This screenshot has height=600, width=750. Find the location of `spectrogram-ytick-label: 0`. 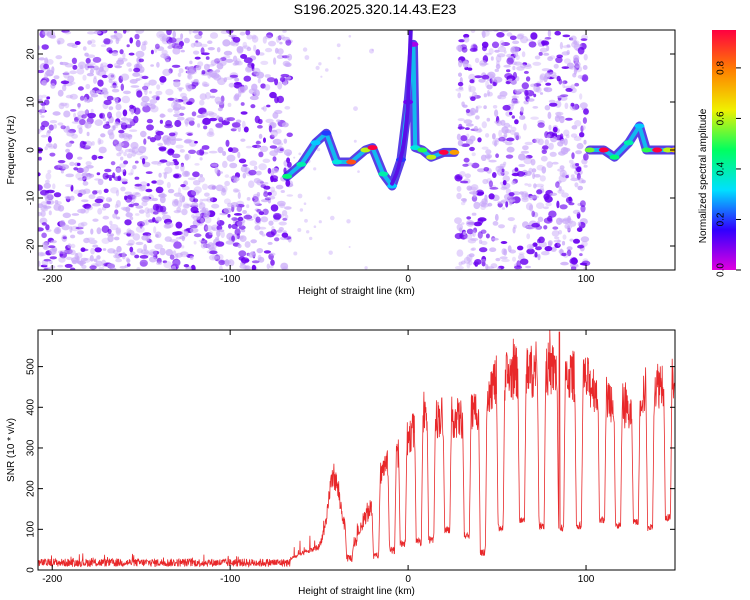

spectrogram-ytick-label: 0 is located at coordinates (31, 150).